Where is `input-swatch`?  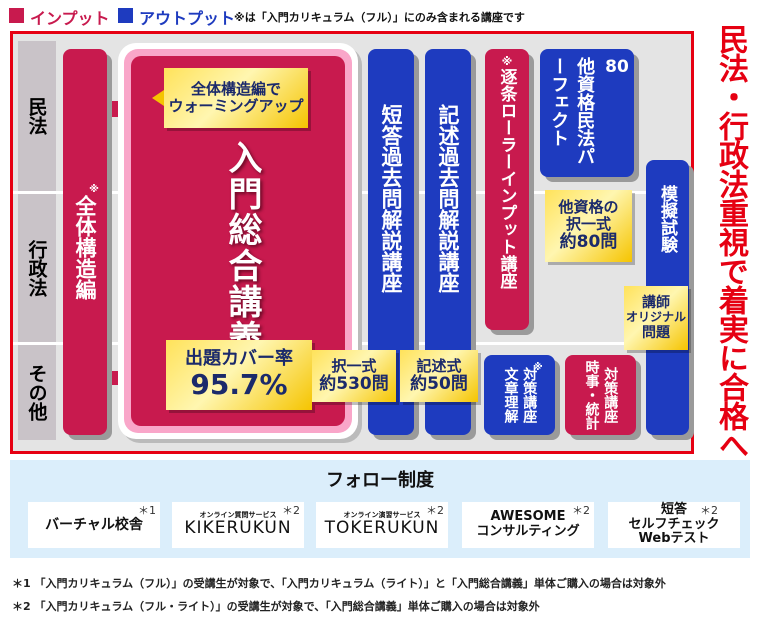
input-swatch is located at coordinates (16, 15).